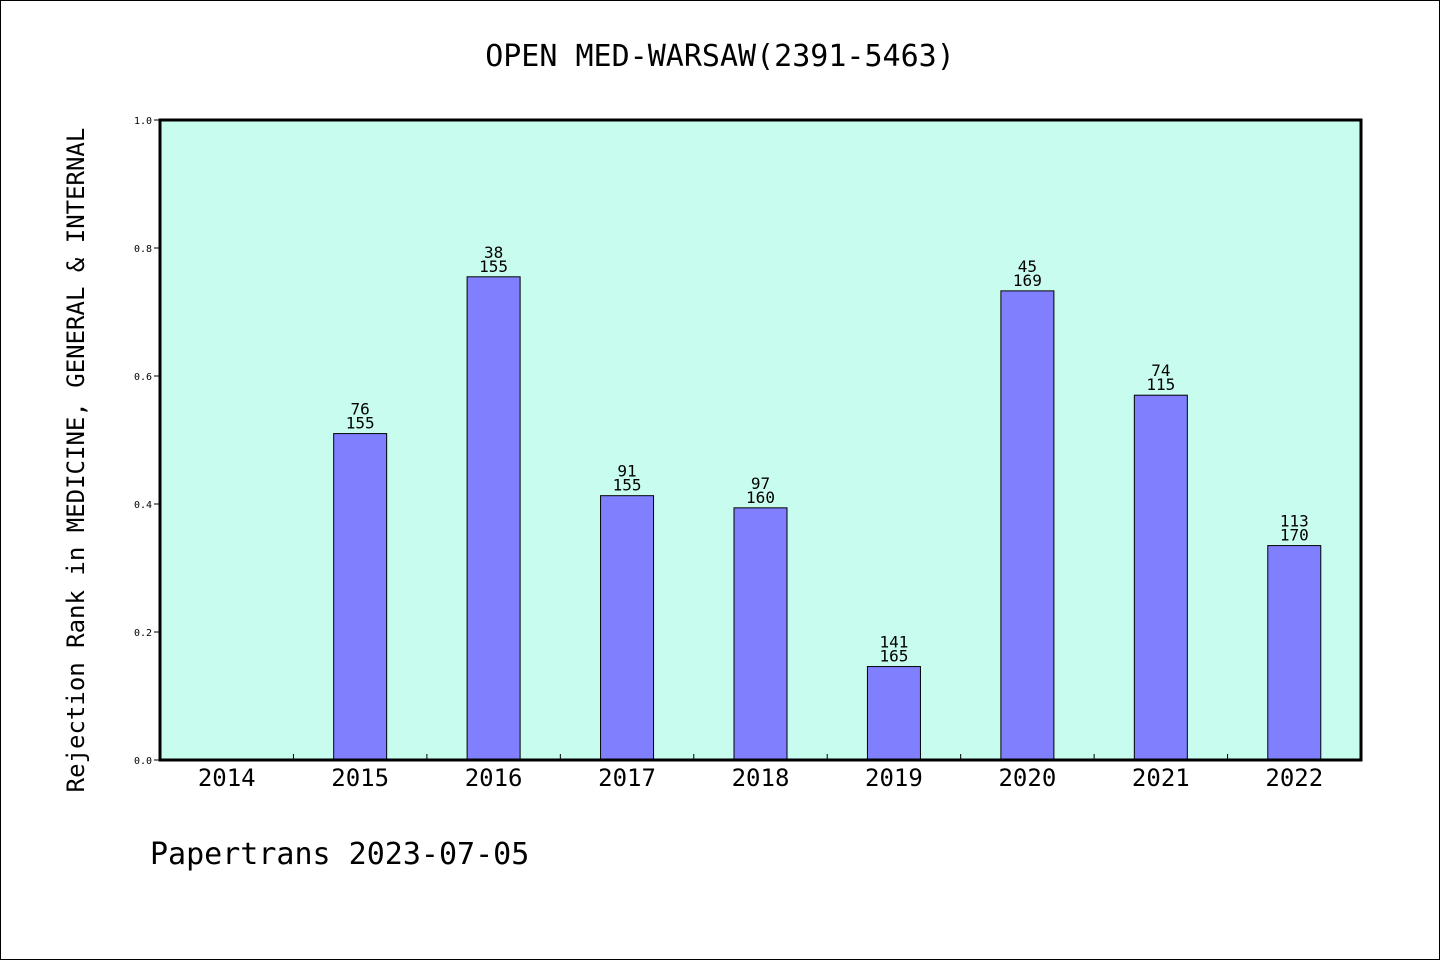  Describe the element at coordinates (1294, 535) in the screenshot. I see `bar-label-bottom: 170` at that location.